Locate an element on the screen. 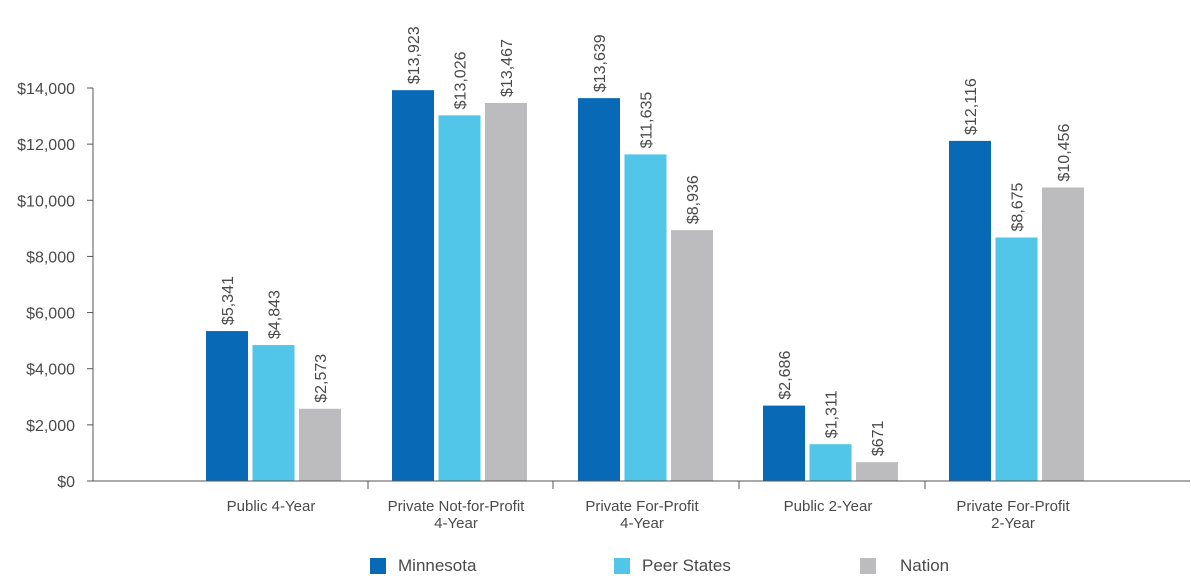  legend-label-peer-states: Peer States is located at coordinates (686, 565).